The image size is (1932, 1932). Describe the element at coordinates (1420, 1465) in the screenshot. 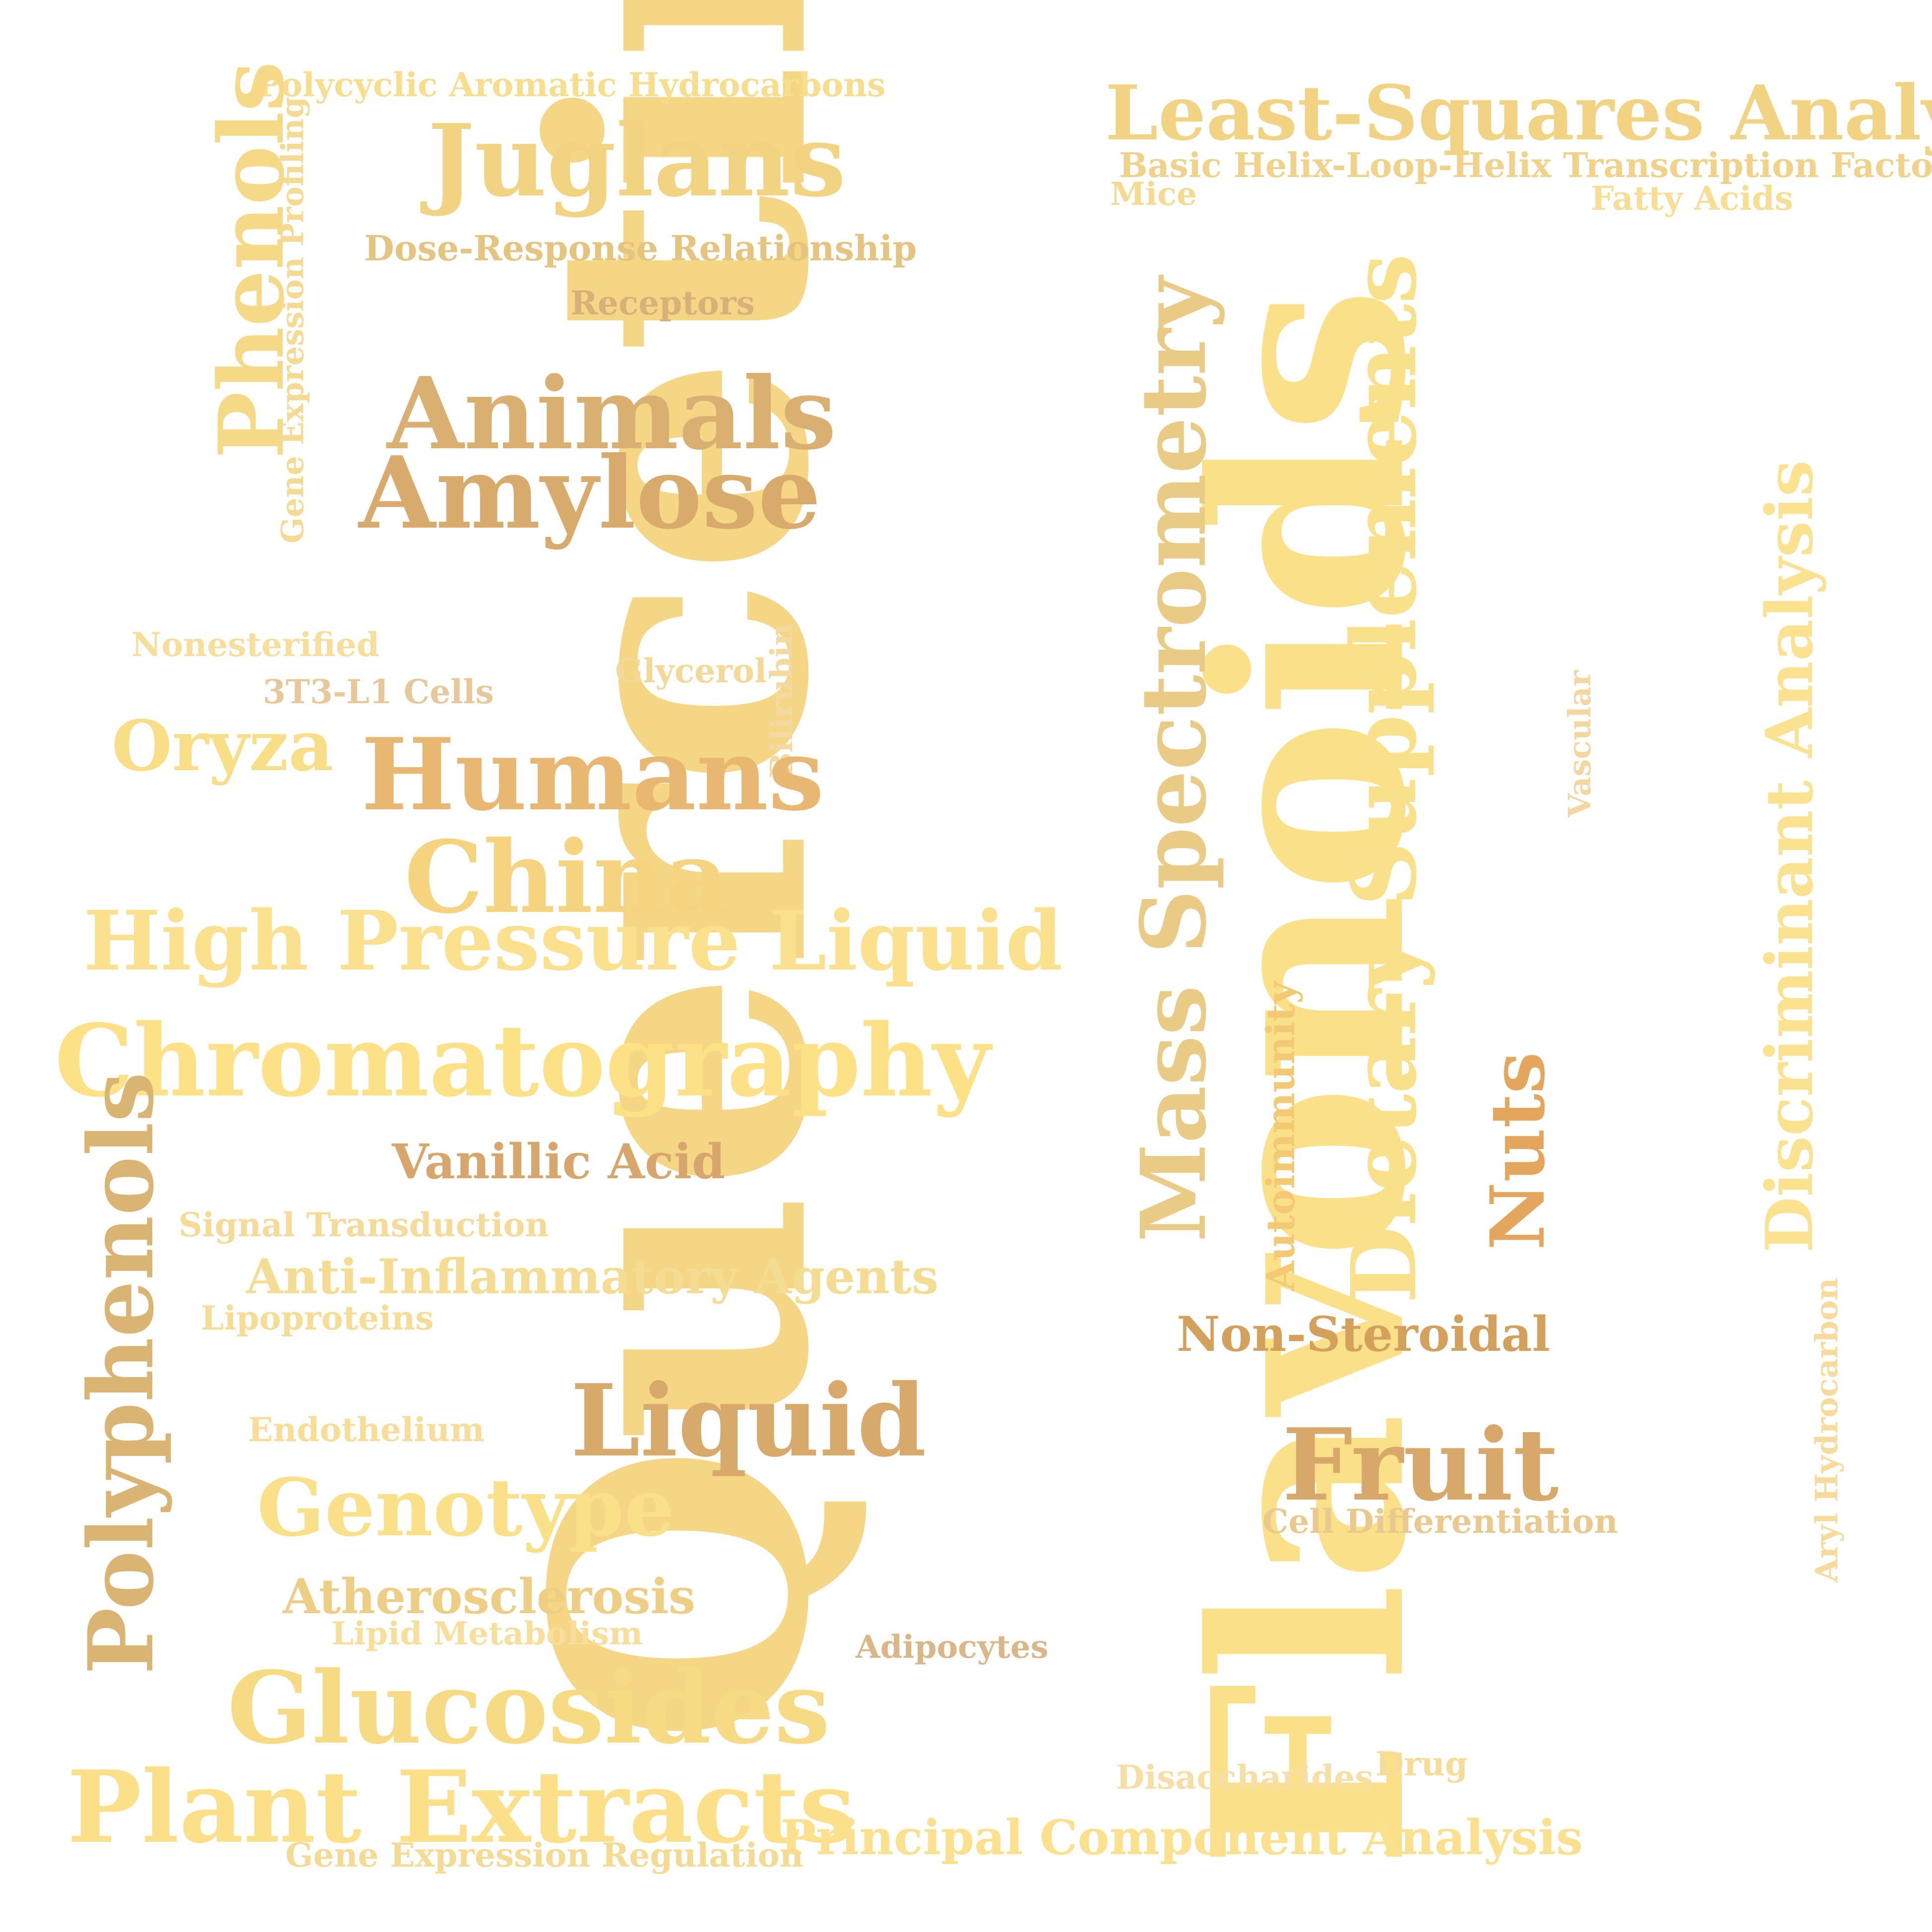

I see `word-fruit: Fruit` at that location.